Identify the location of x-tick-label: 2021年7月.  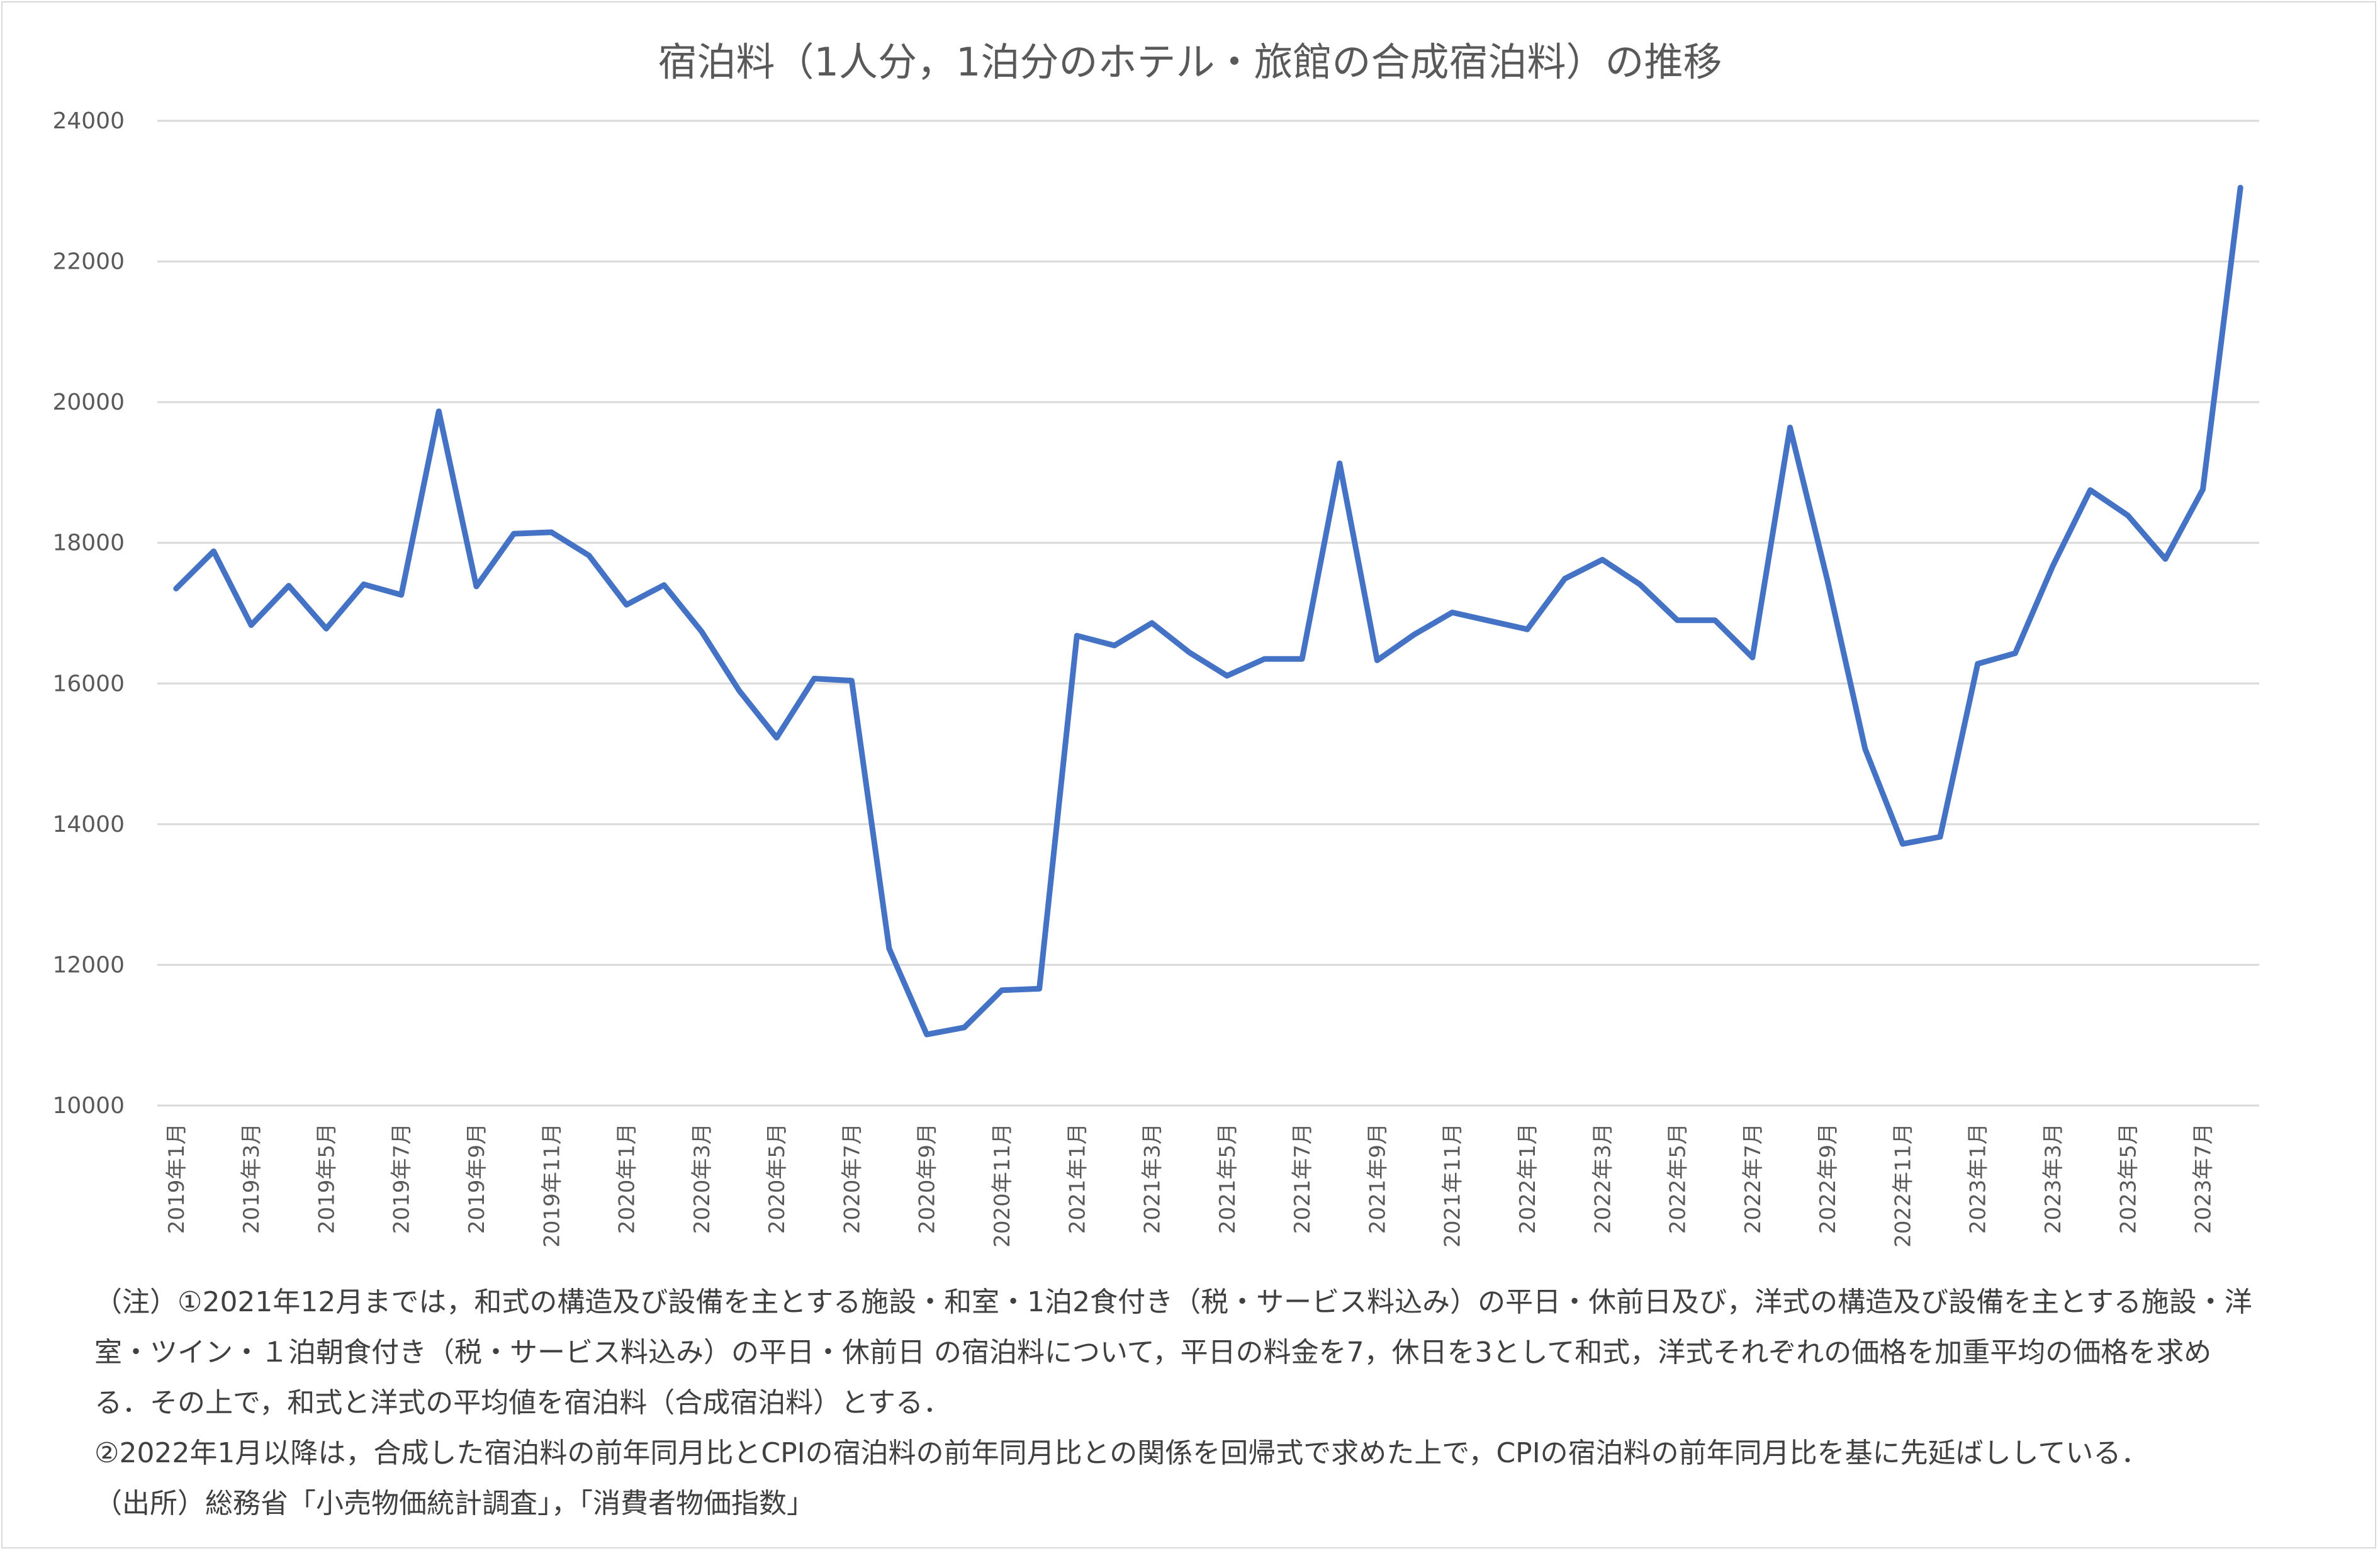
(1302, 1178).